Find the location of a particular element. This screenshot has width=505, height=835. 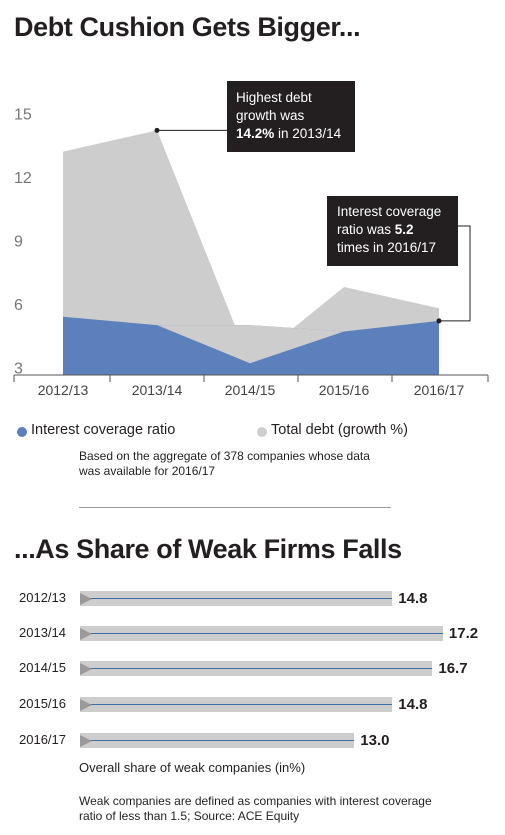

y-tick-label: 3 is located at coordinates (18, 369).